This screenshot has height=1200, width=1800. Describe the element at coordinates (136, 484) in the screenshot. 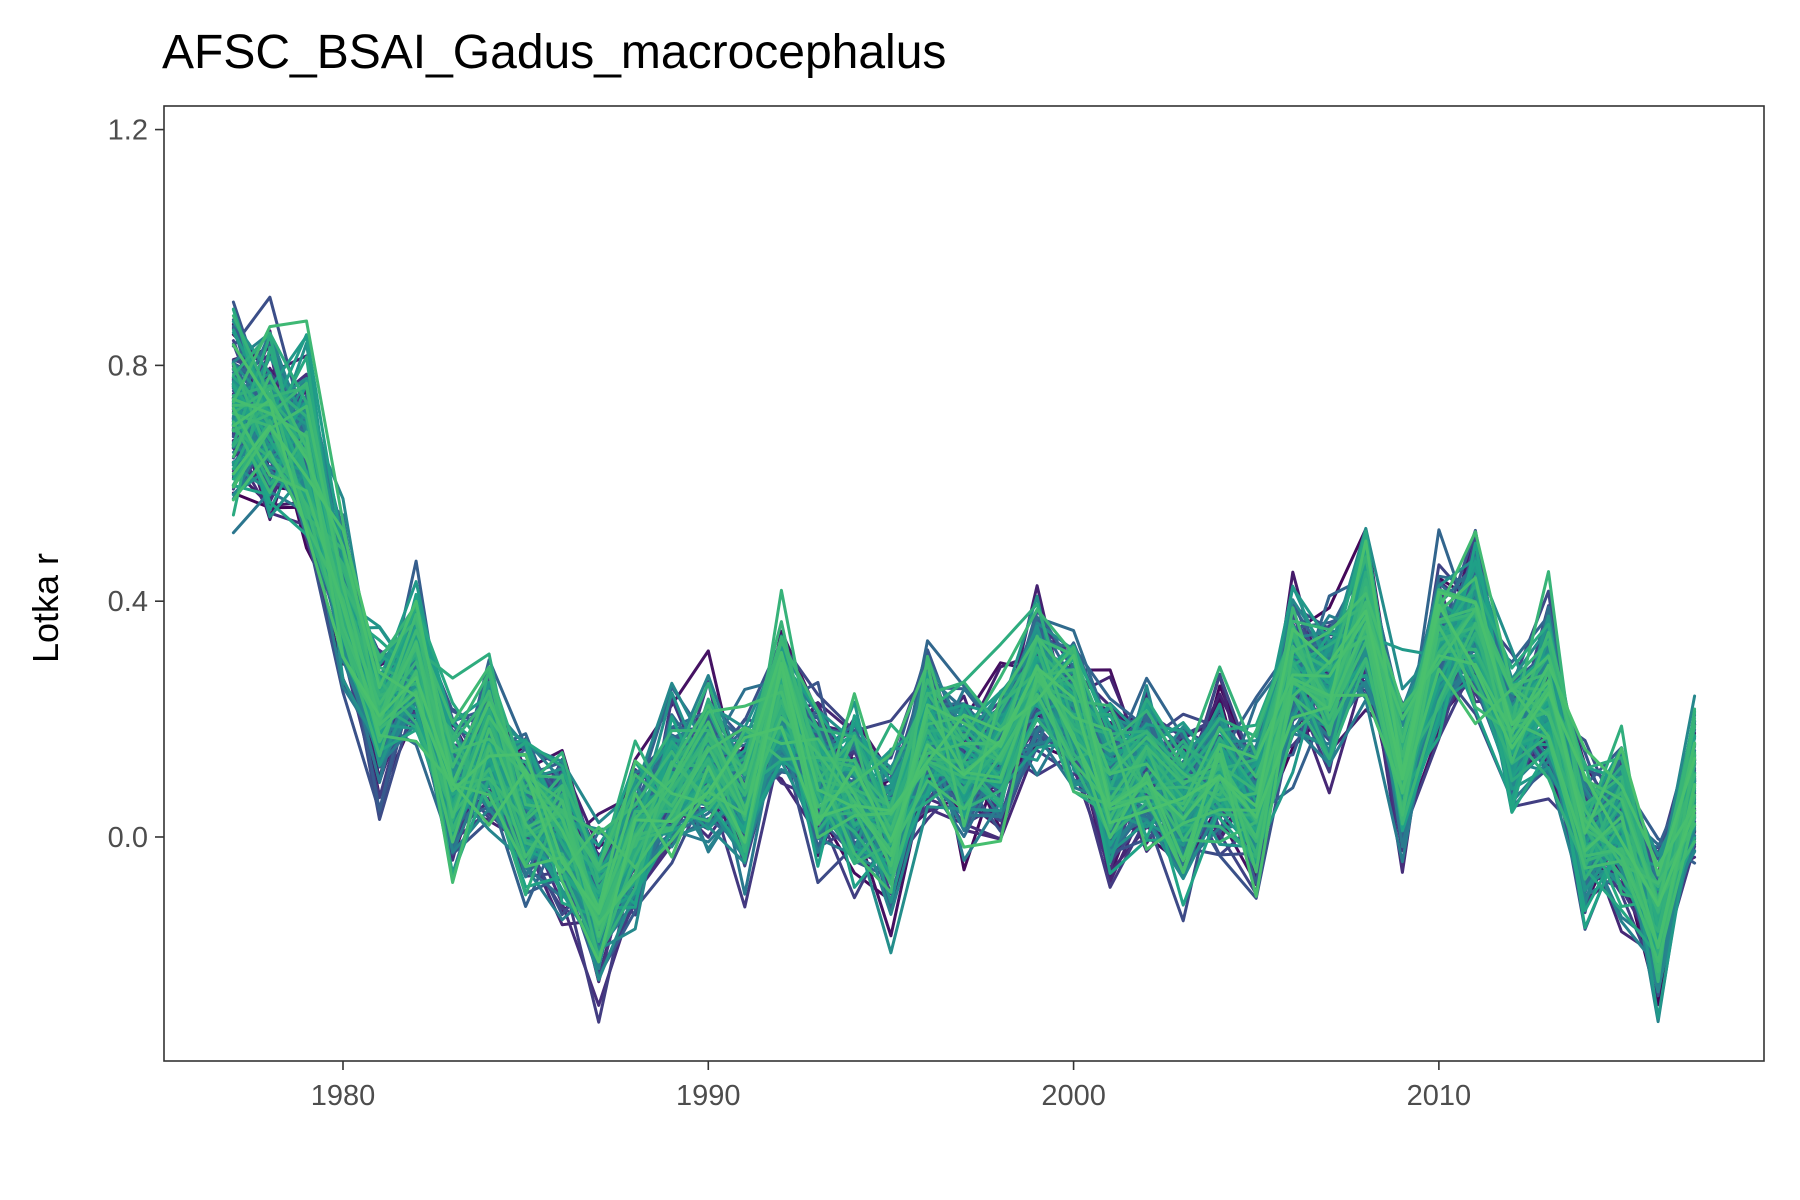

I see `y-axis: 0.0 0.4 0.8 1.2` at that location.